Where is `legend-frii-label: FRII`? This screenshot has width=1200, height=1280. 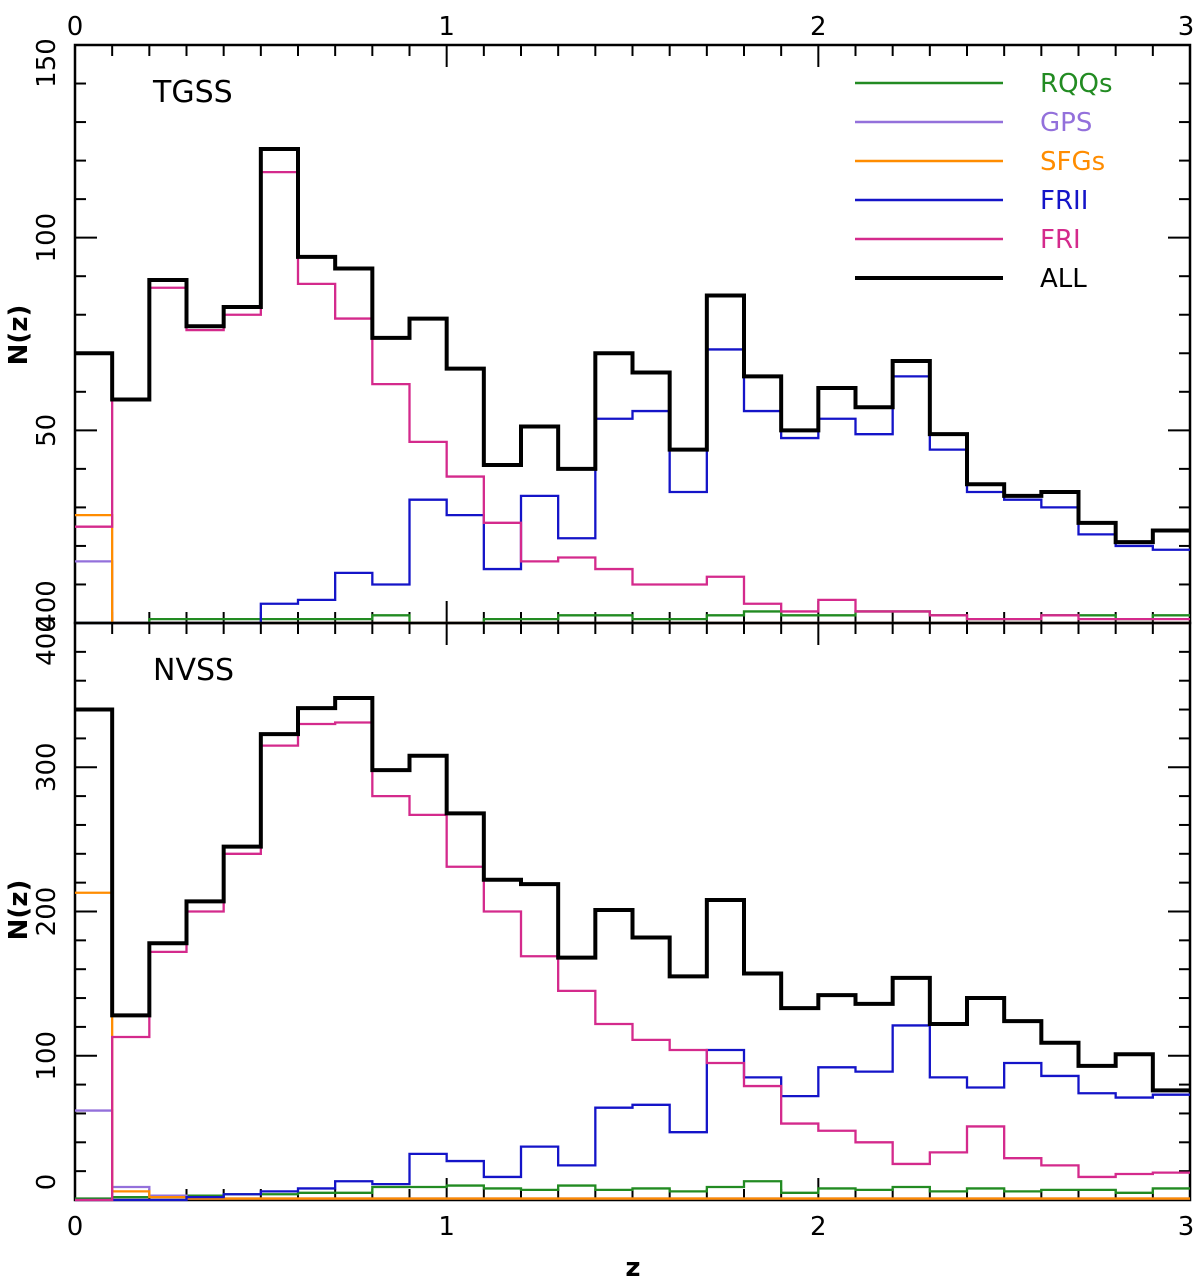 legend-frii-label: FRII is located at coordinates (1064, 201).